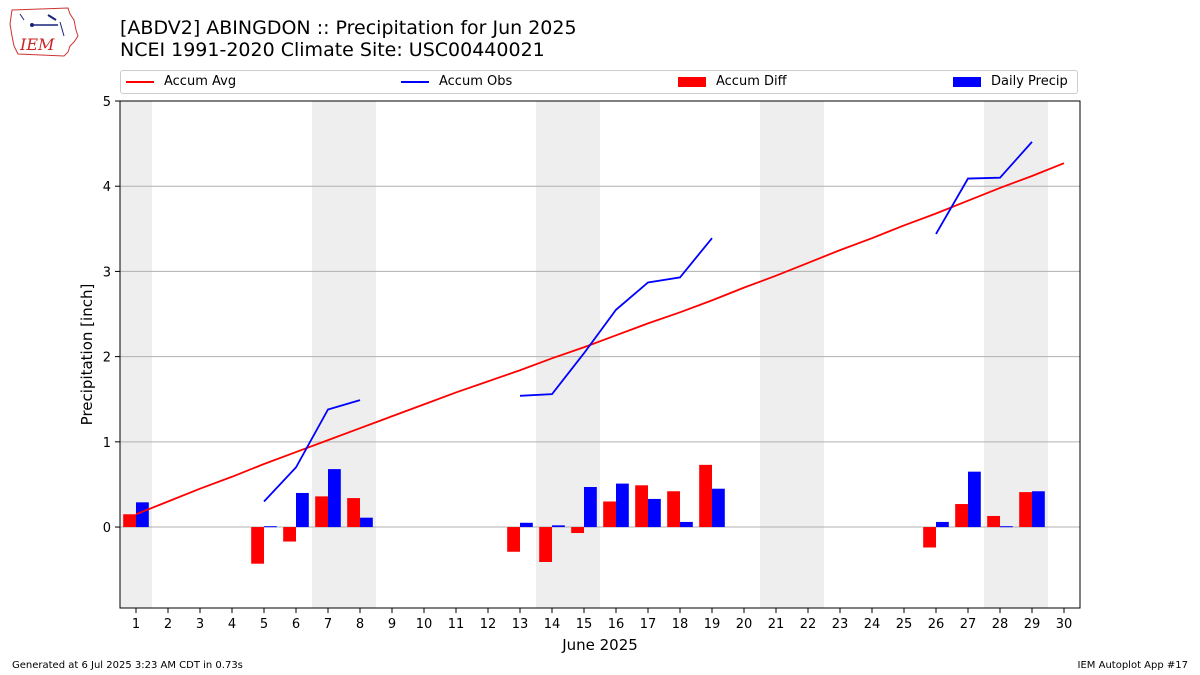  I want to click on x-tick-label-15: 15, so click(584, 624).